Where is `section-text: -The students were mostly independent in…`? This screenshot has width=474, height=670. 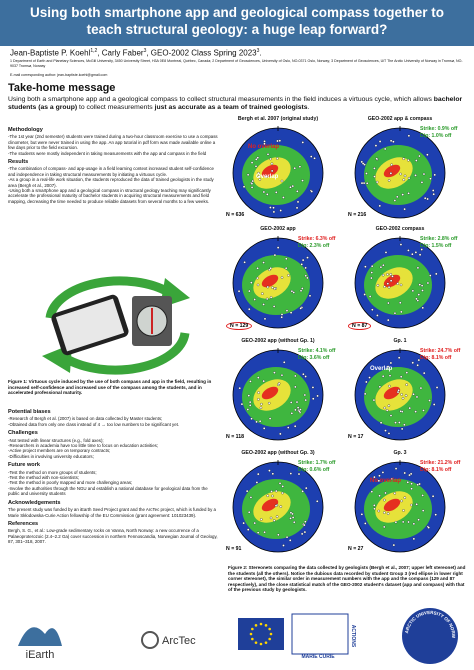 section-text: -The students were mostly independent in… is located at coordinates (107, 153).